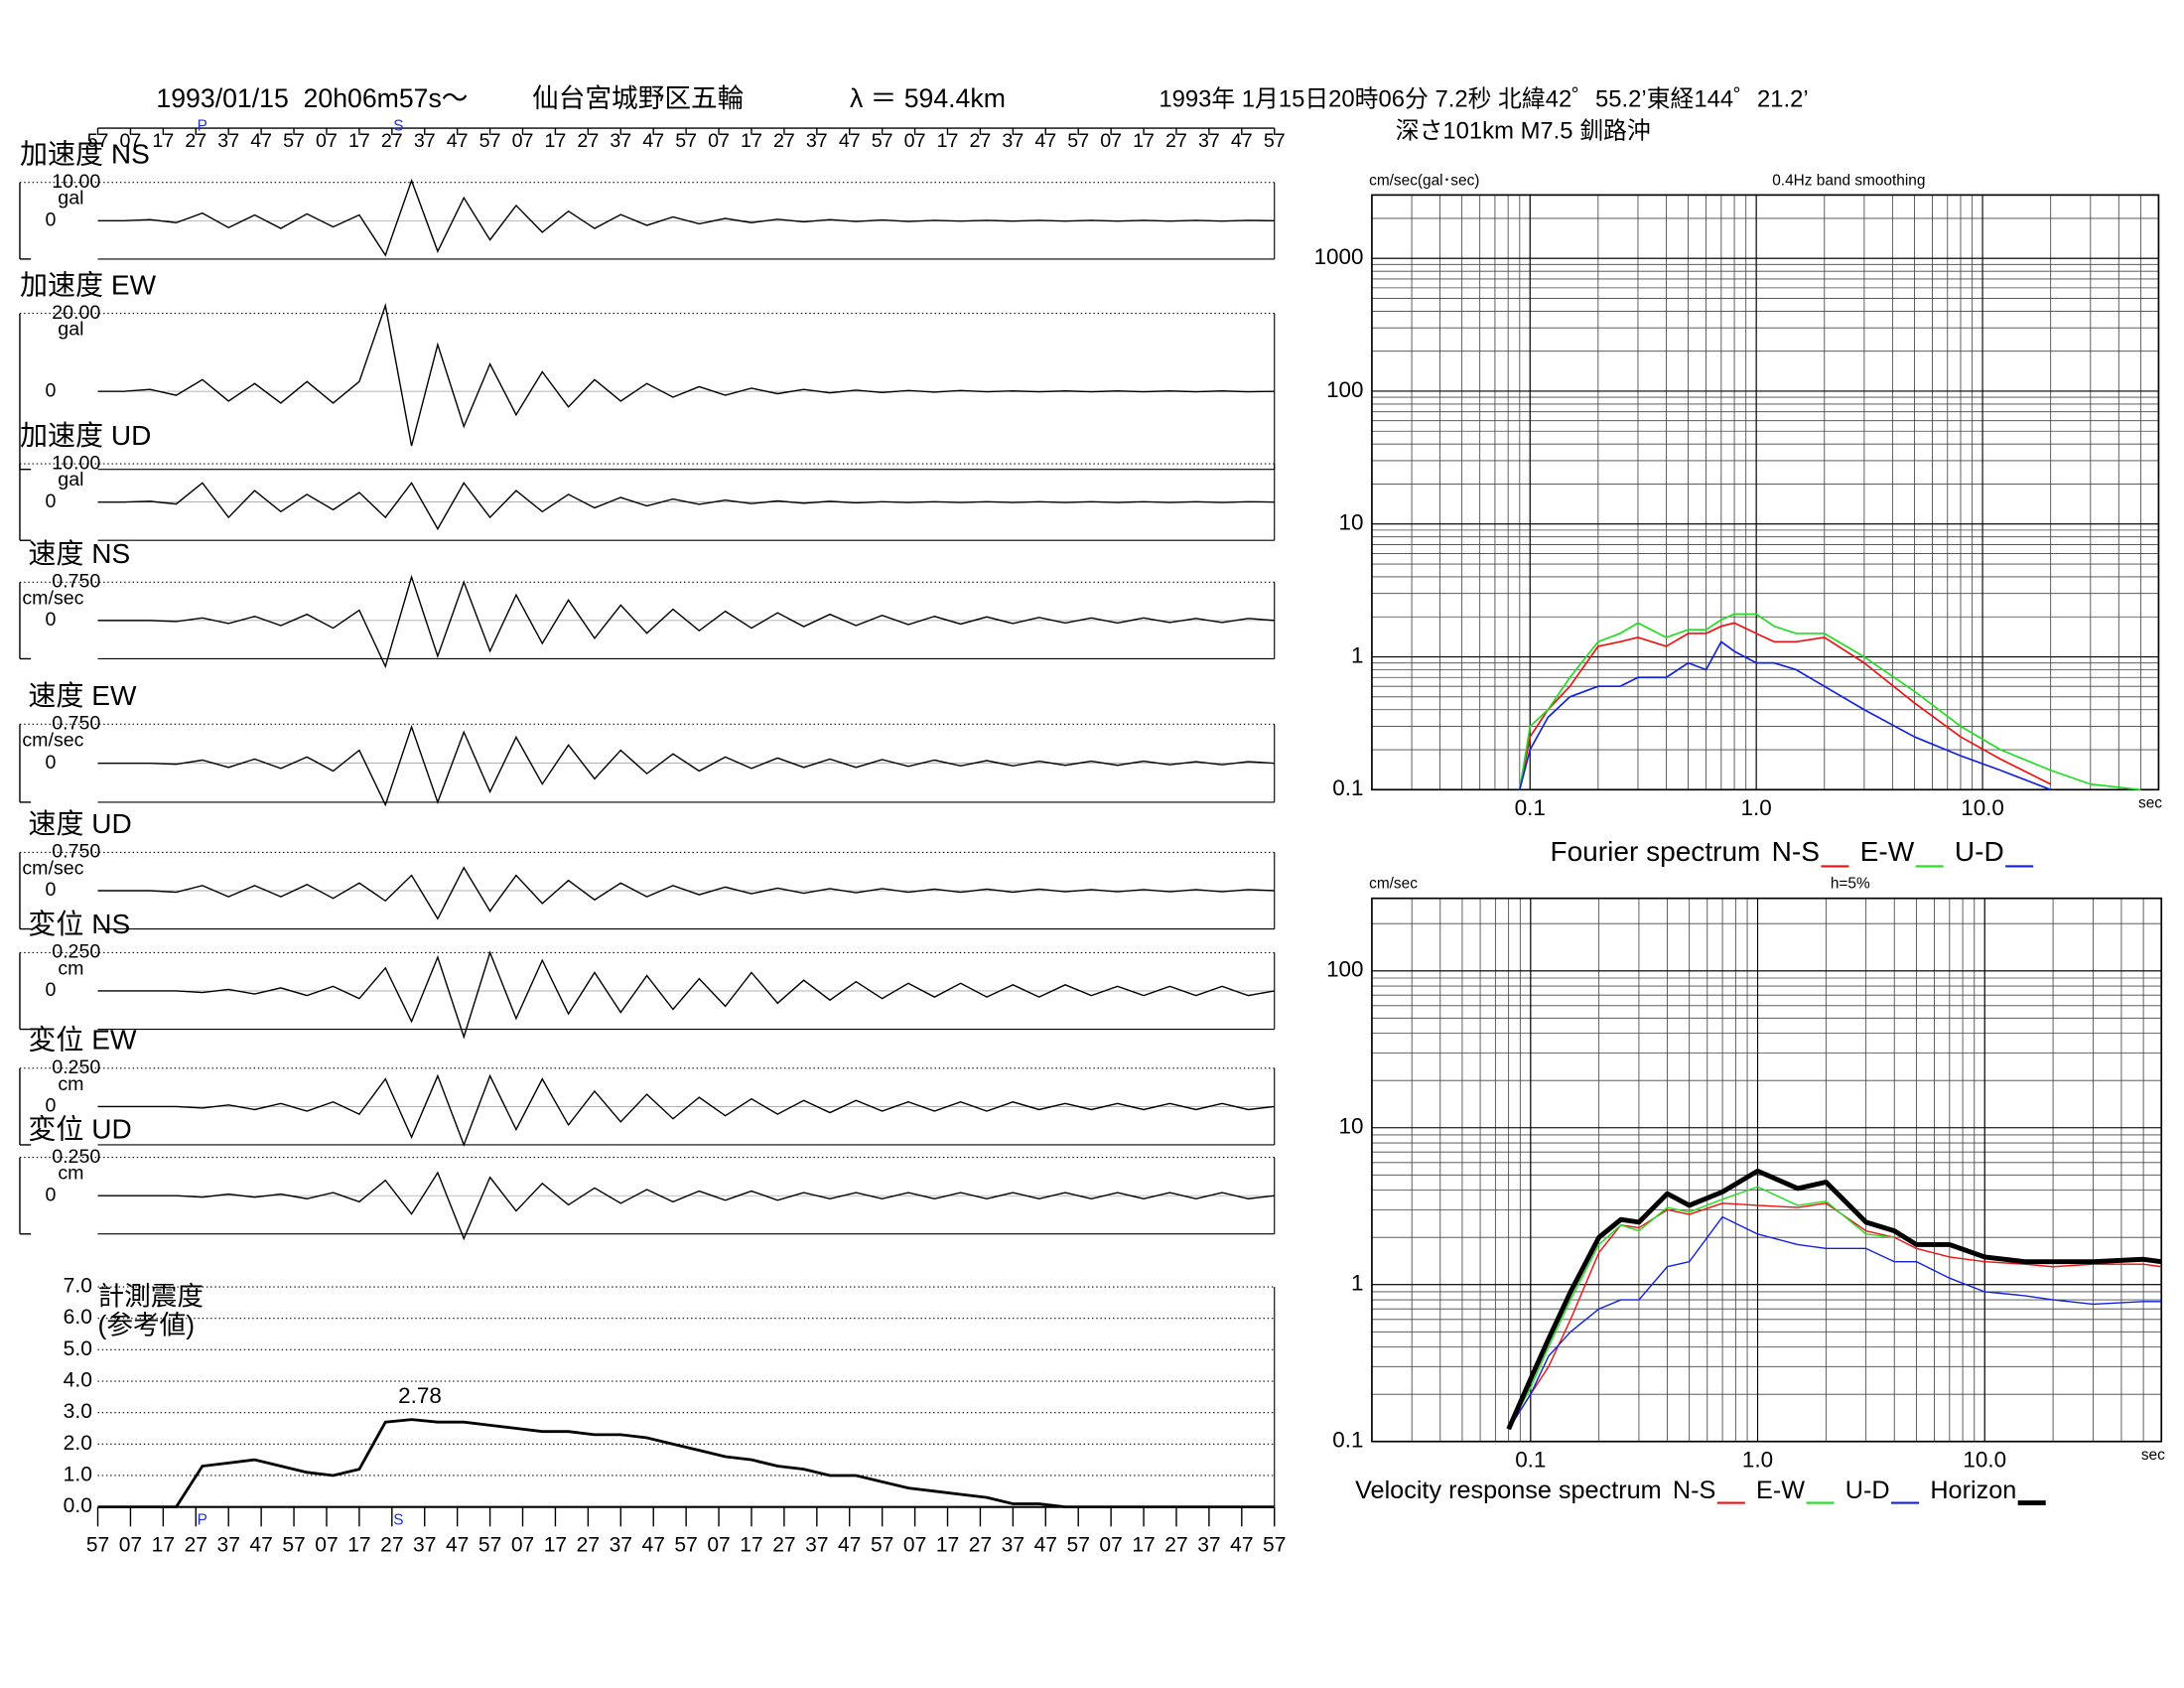  I want to click on trace-name: 変位 NS, so click(79, 924).